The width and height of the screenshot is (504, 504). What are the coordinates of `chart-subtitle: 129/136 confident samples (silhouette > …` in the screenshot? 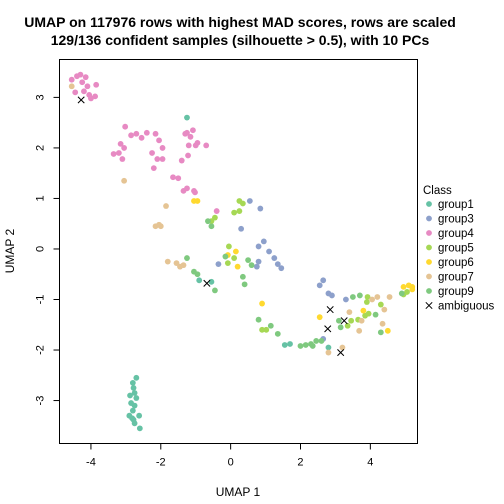 It's located at (240, 40).